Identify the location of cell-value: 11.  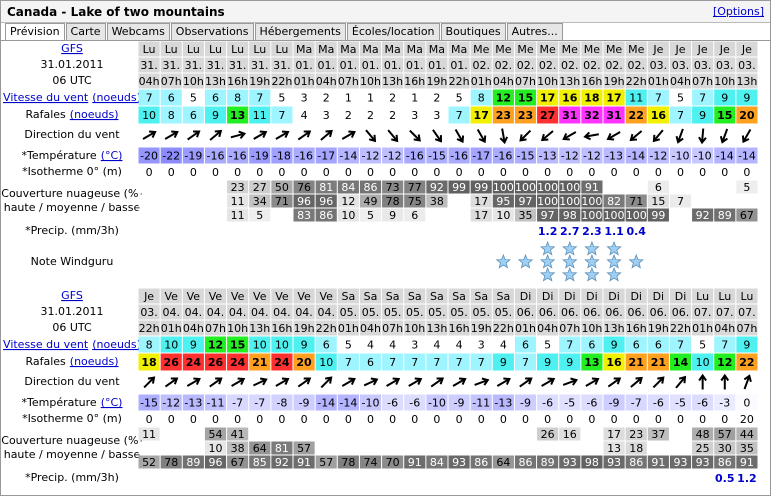
(238, 201).